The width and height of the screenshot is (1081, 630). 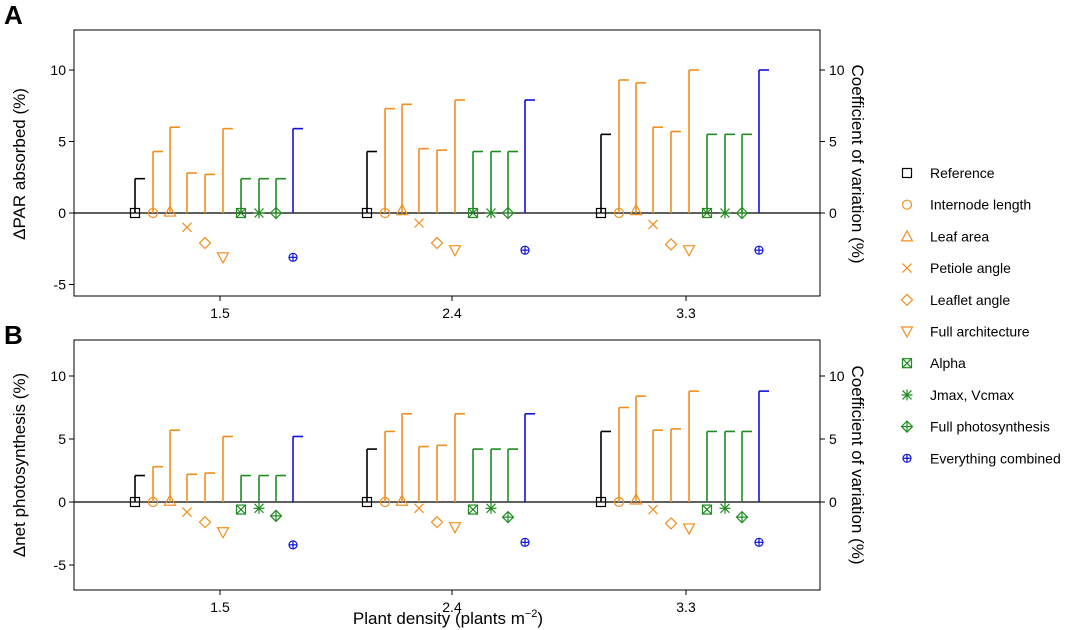 What do you see at coordinates (491, 508) in the screenshot?
I see `panel-b-point-jmax-vcmax` at bounding box center [491, 508].